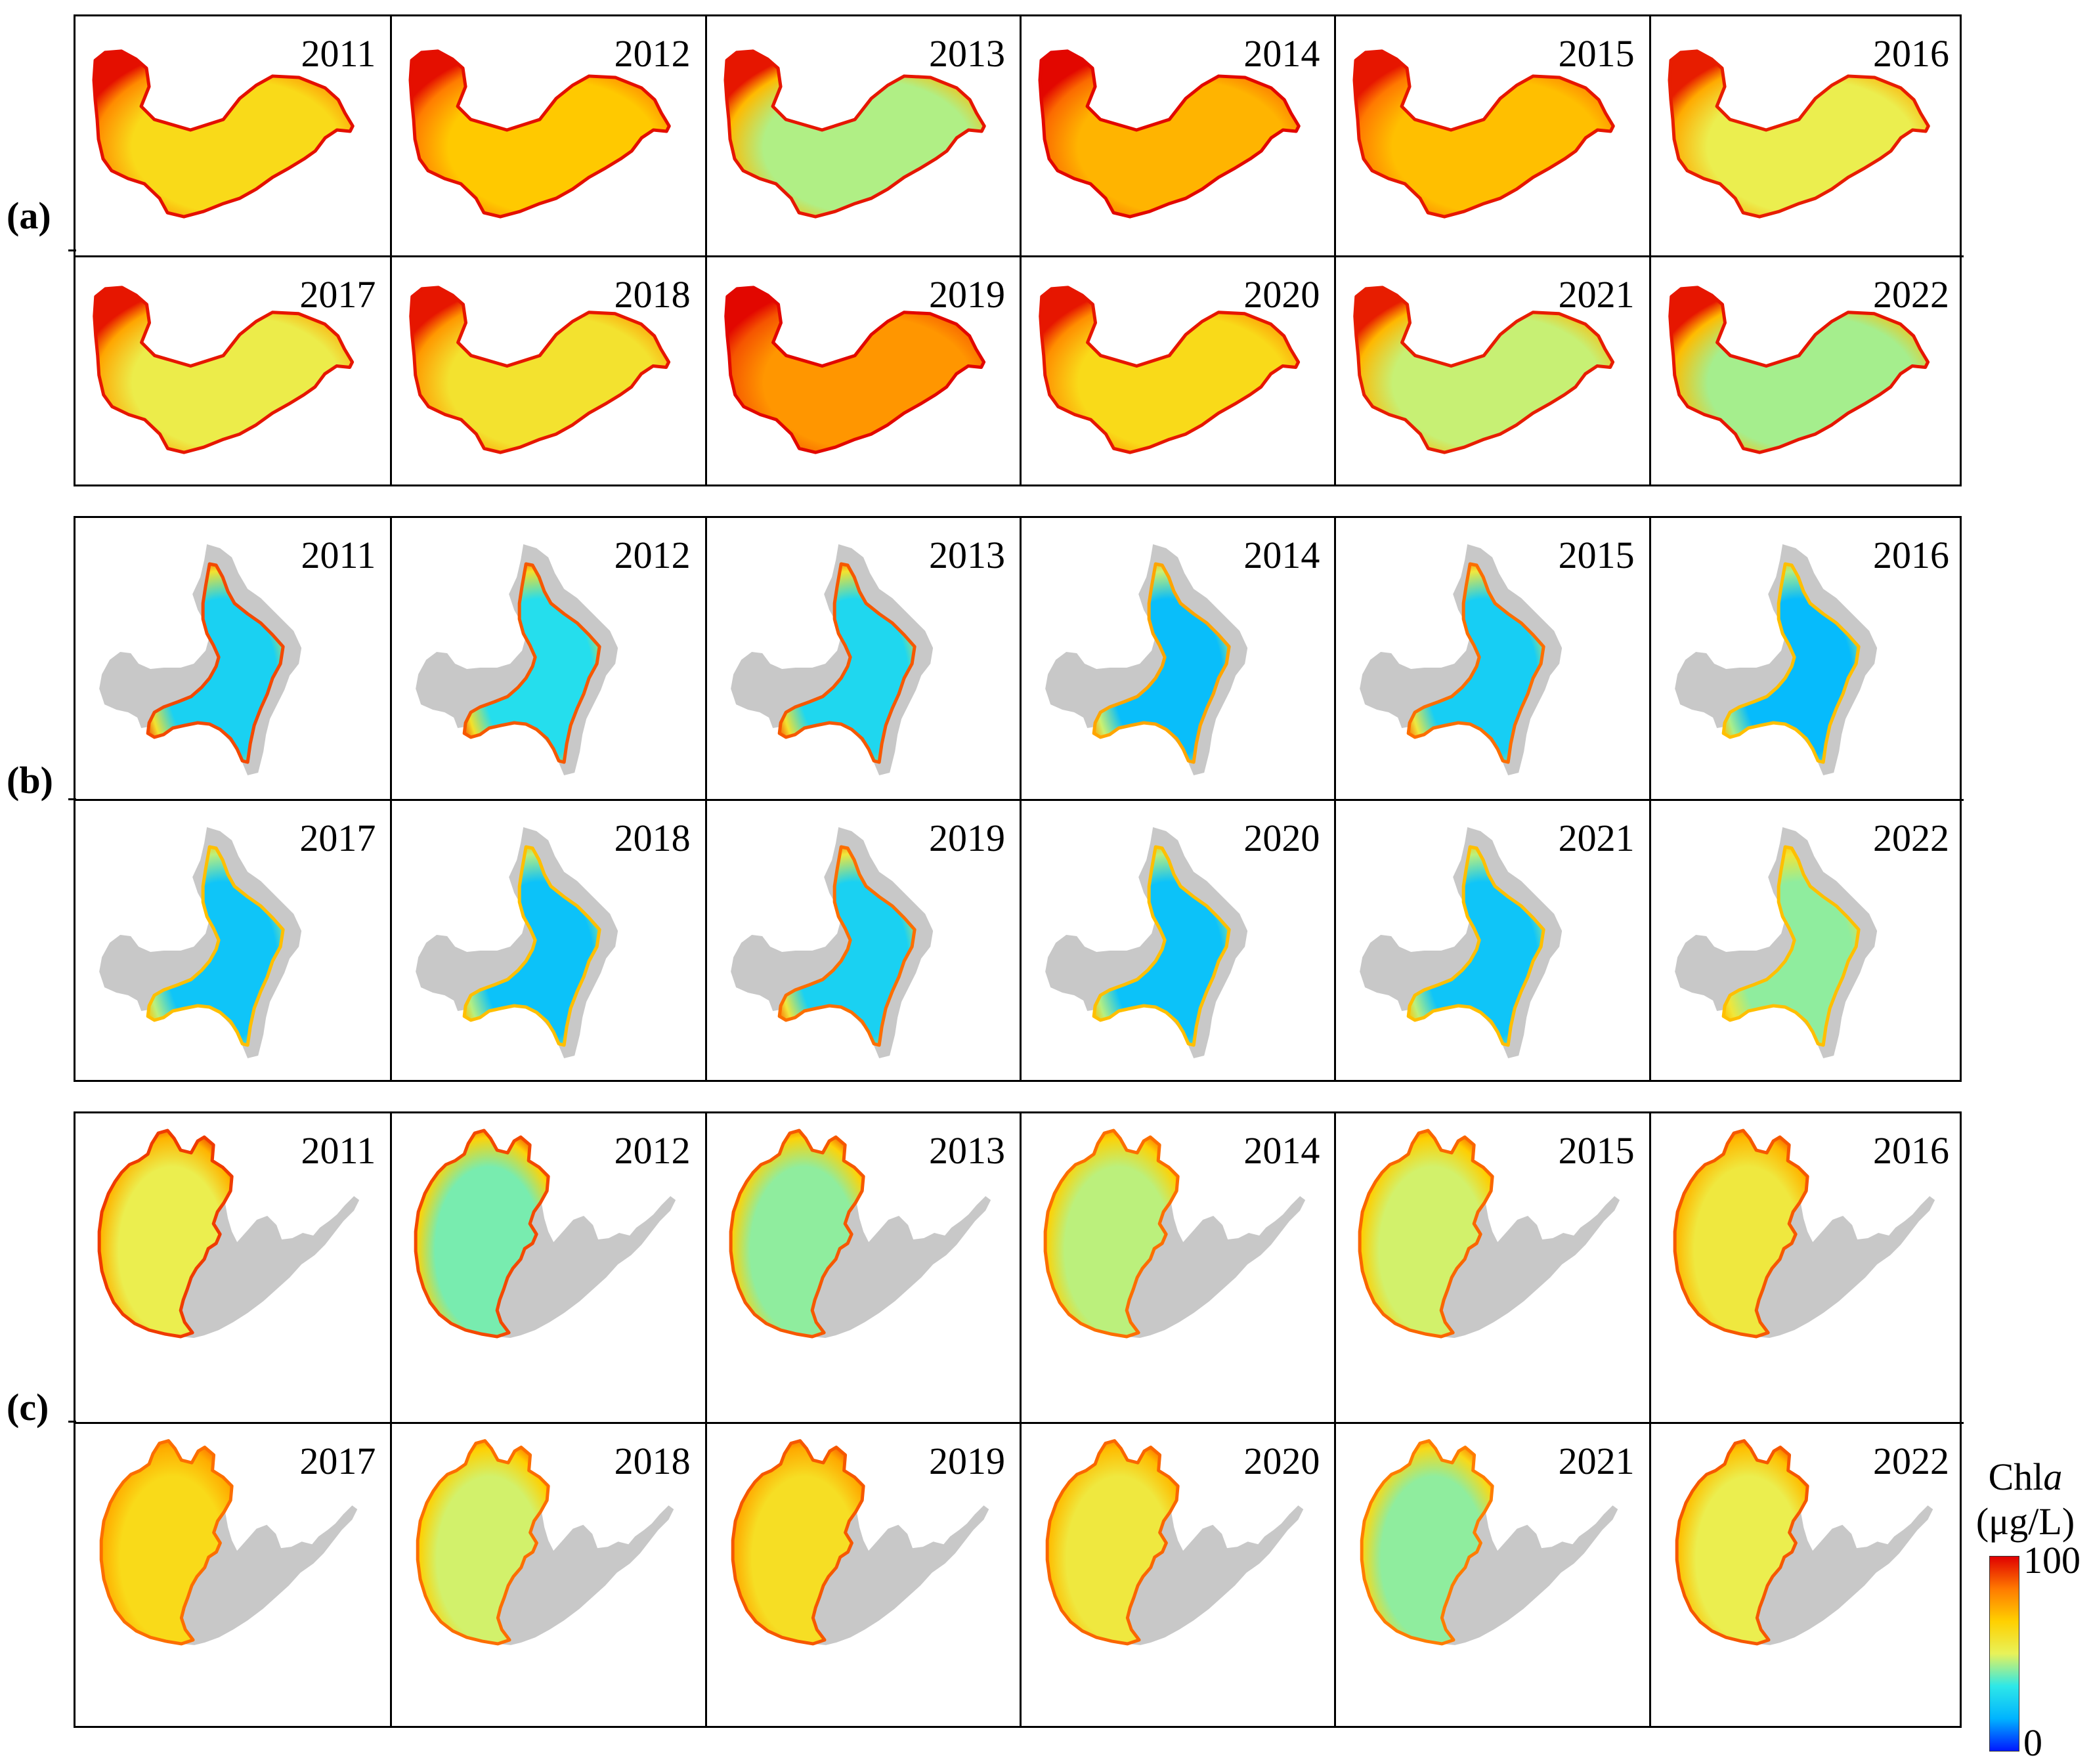 The height and width of the screenshot is (1764, 2091). I want to click on panel-label: (c), so click(28, 1408).